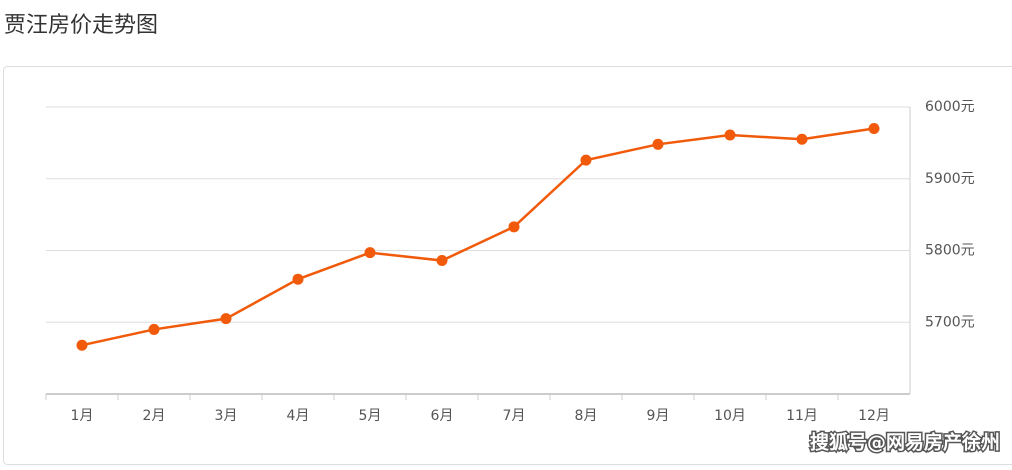 This screenshot has height=470, width=1012. Describe the element at coordinates (154, 416) in the screenshot. I see `x-tick-label: 2月` at that location.